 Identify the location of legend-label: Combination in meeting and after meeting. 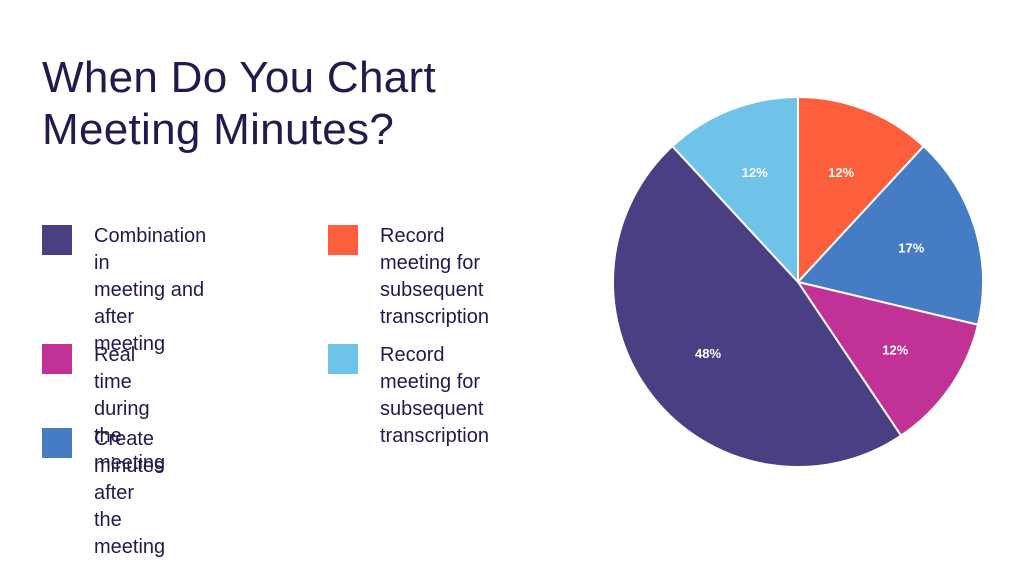
(150, 290).